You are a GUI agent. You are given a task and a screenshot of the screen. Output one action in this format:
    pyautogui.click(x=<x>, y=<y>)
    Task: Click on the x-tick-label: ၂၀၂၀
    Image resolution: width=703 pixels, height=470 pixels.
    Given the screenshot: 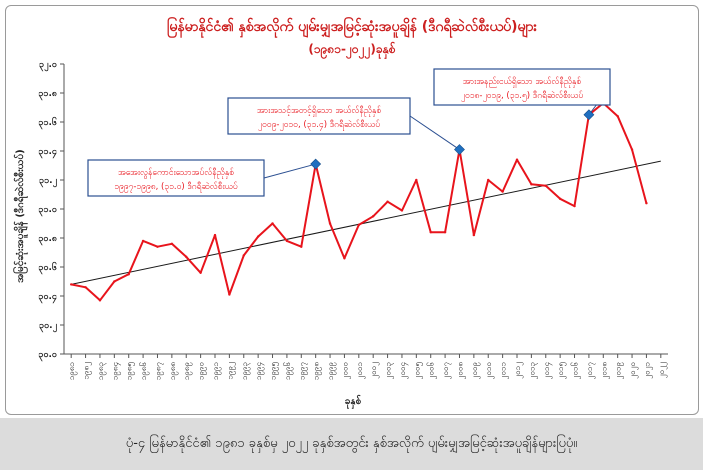 What is the action you would take?
    pyautogui.click(x=633, y=370)
    